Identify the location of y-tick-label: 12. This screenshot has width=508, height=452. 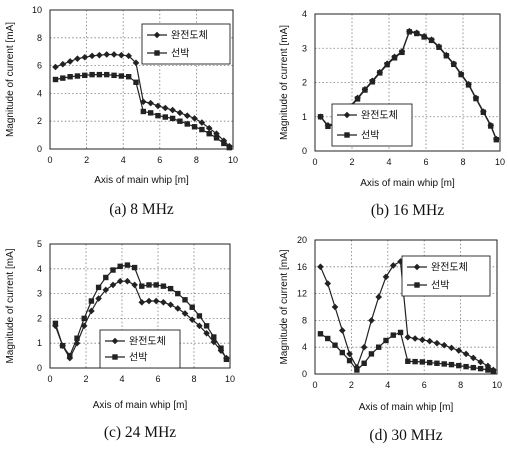
(302, 294).